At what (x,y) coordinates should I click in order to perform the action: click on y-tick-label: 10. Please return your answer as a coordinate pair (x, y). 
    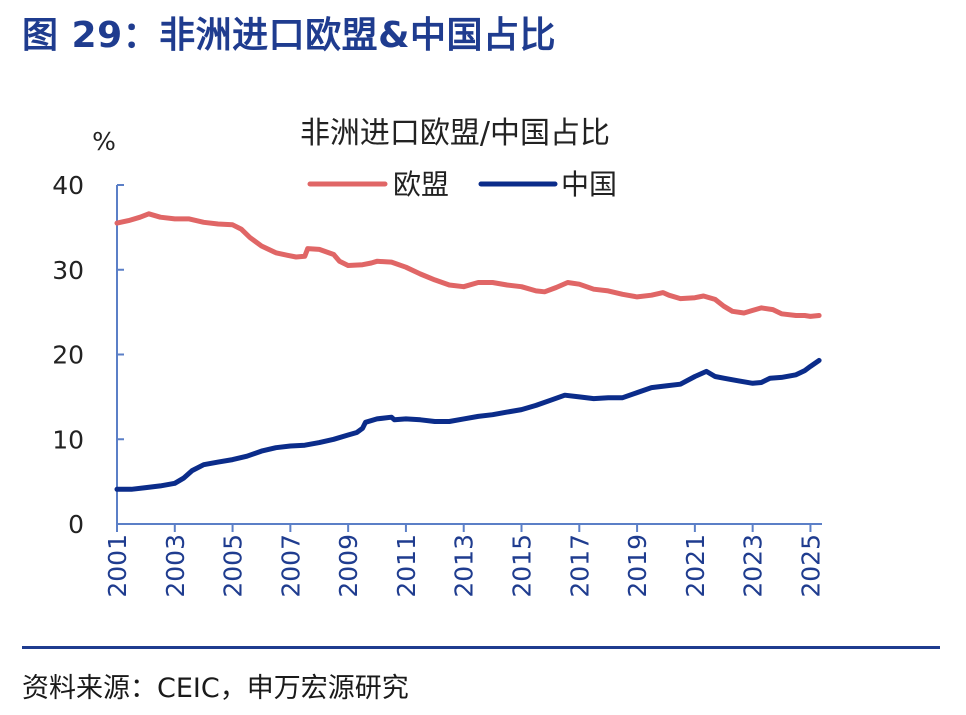
    Looking at the image, I should click on (68, 439).